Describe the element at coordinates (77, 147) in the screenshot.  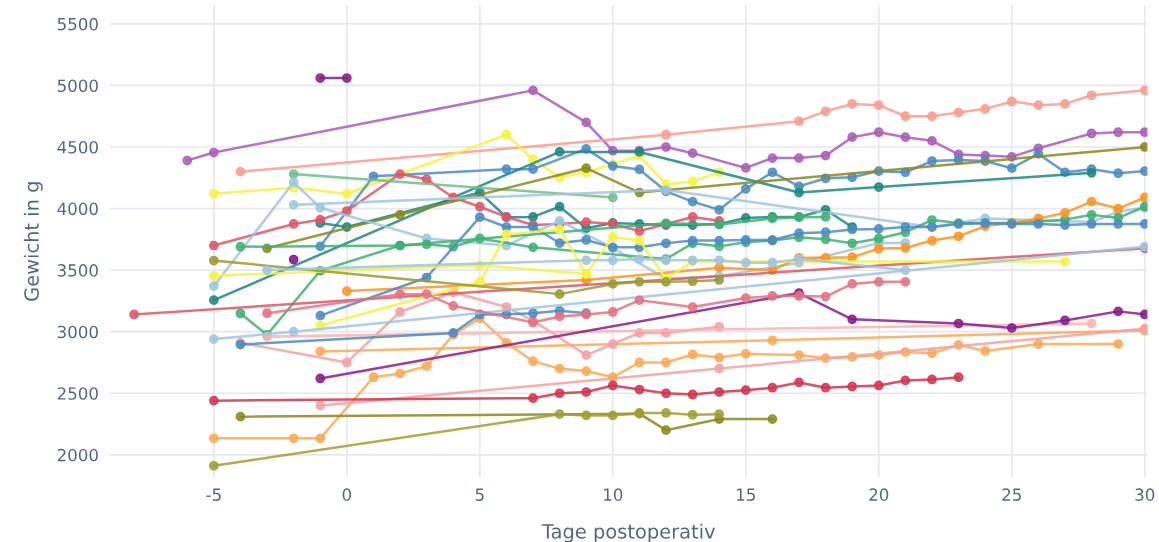
I see `y-tick-label: 4500` at that location.